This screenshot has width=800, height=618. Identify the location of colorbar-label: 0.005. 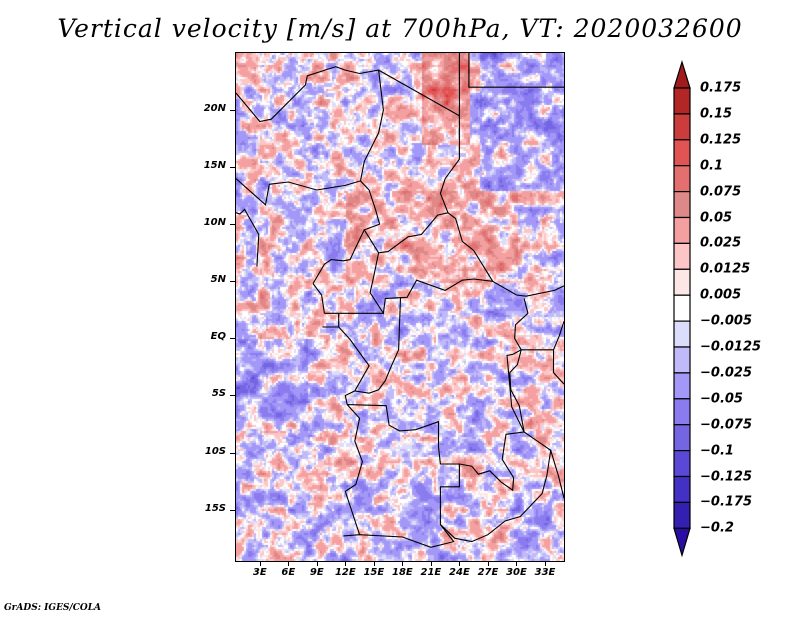
(721, 295).